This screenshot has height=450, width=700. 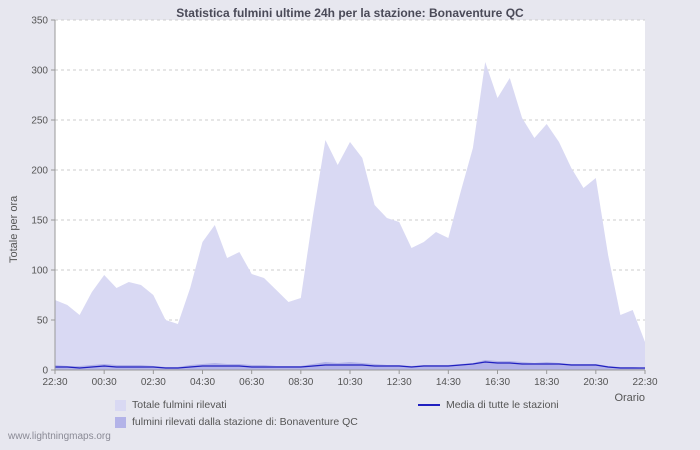 What do you see at coordinates (300, 382) in the screenshot?
I see `x-tick-label: 08:30` at bounding box center [300, 382].